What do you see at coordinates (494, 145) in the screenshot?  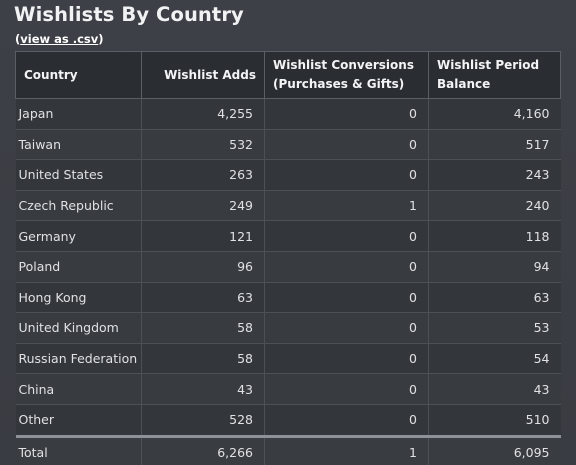 I see `wishlist-balance-cell: 517` at bounding box center [494, 145].